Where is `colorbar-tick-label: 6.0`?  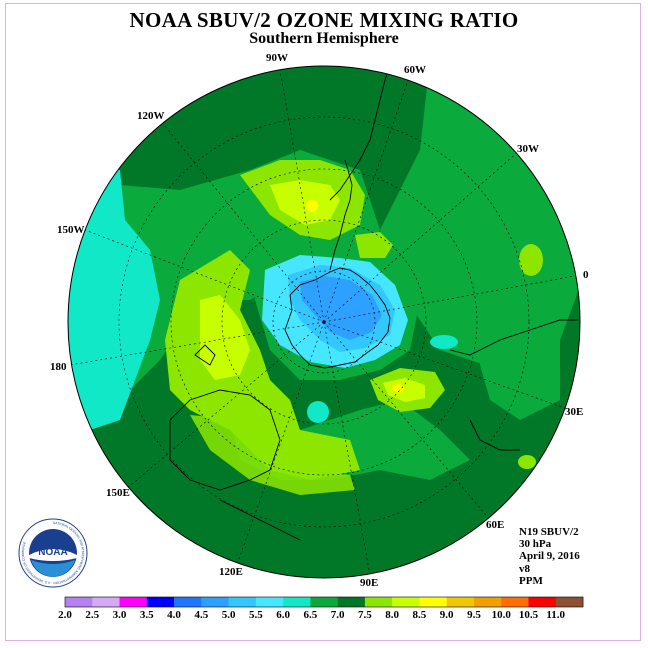 colorbar-tick-label: 6.0 is located at coordinates (283, 615).